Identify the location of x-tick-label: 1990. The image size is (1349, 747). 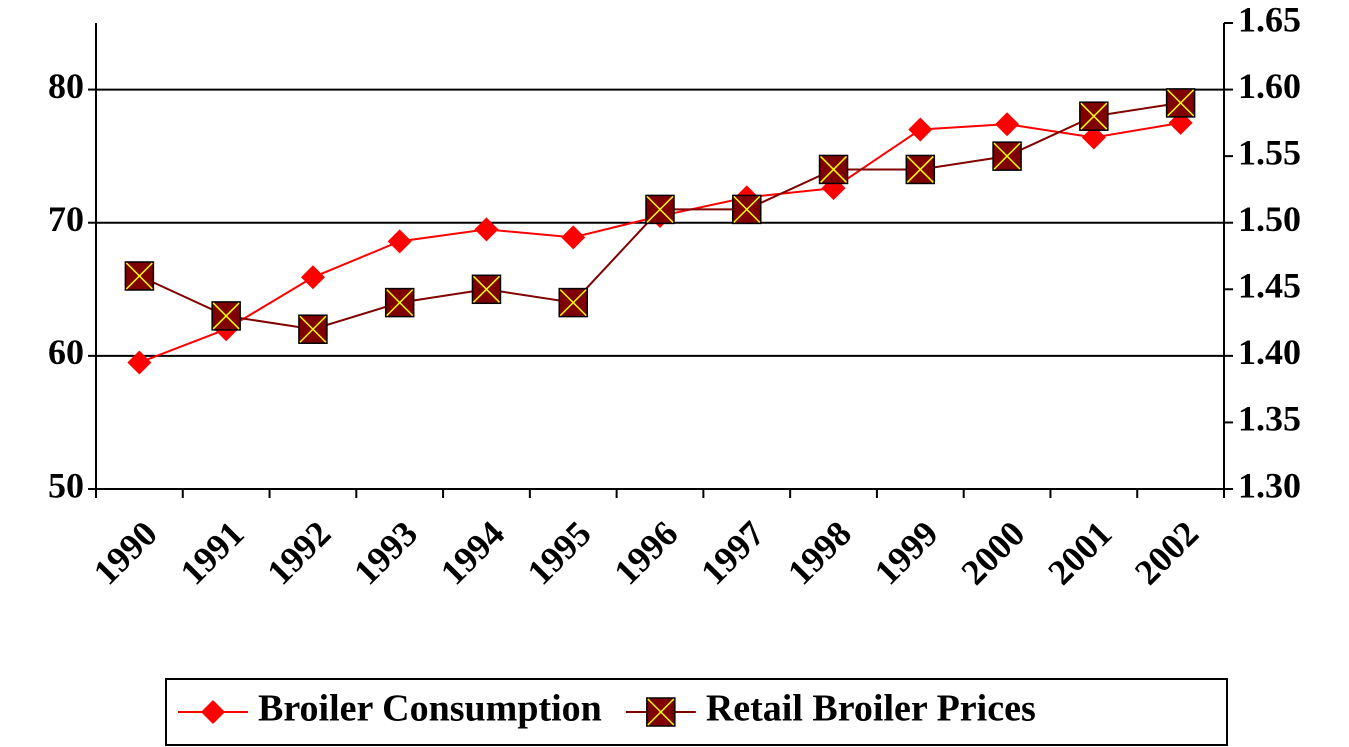
(125, 552).